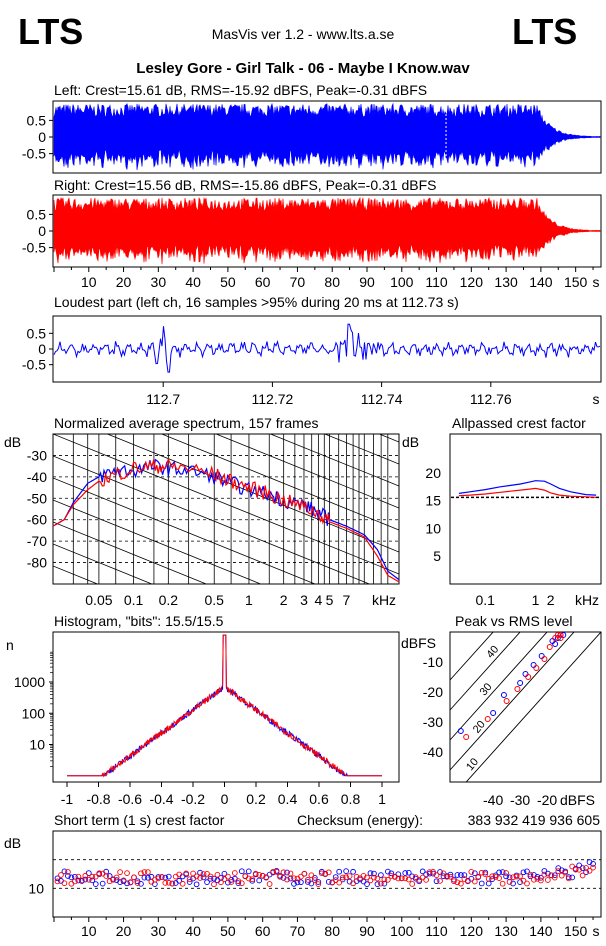 The height and width of the screenshot is (946, 606). What do you see at coordinates (367, 931) in the screenshot?
I see `x-tick-label: 90` at bounding box center [367, 931].